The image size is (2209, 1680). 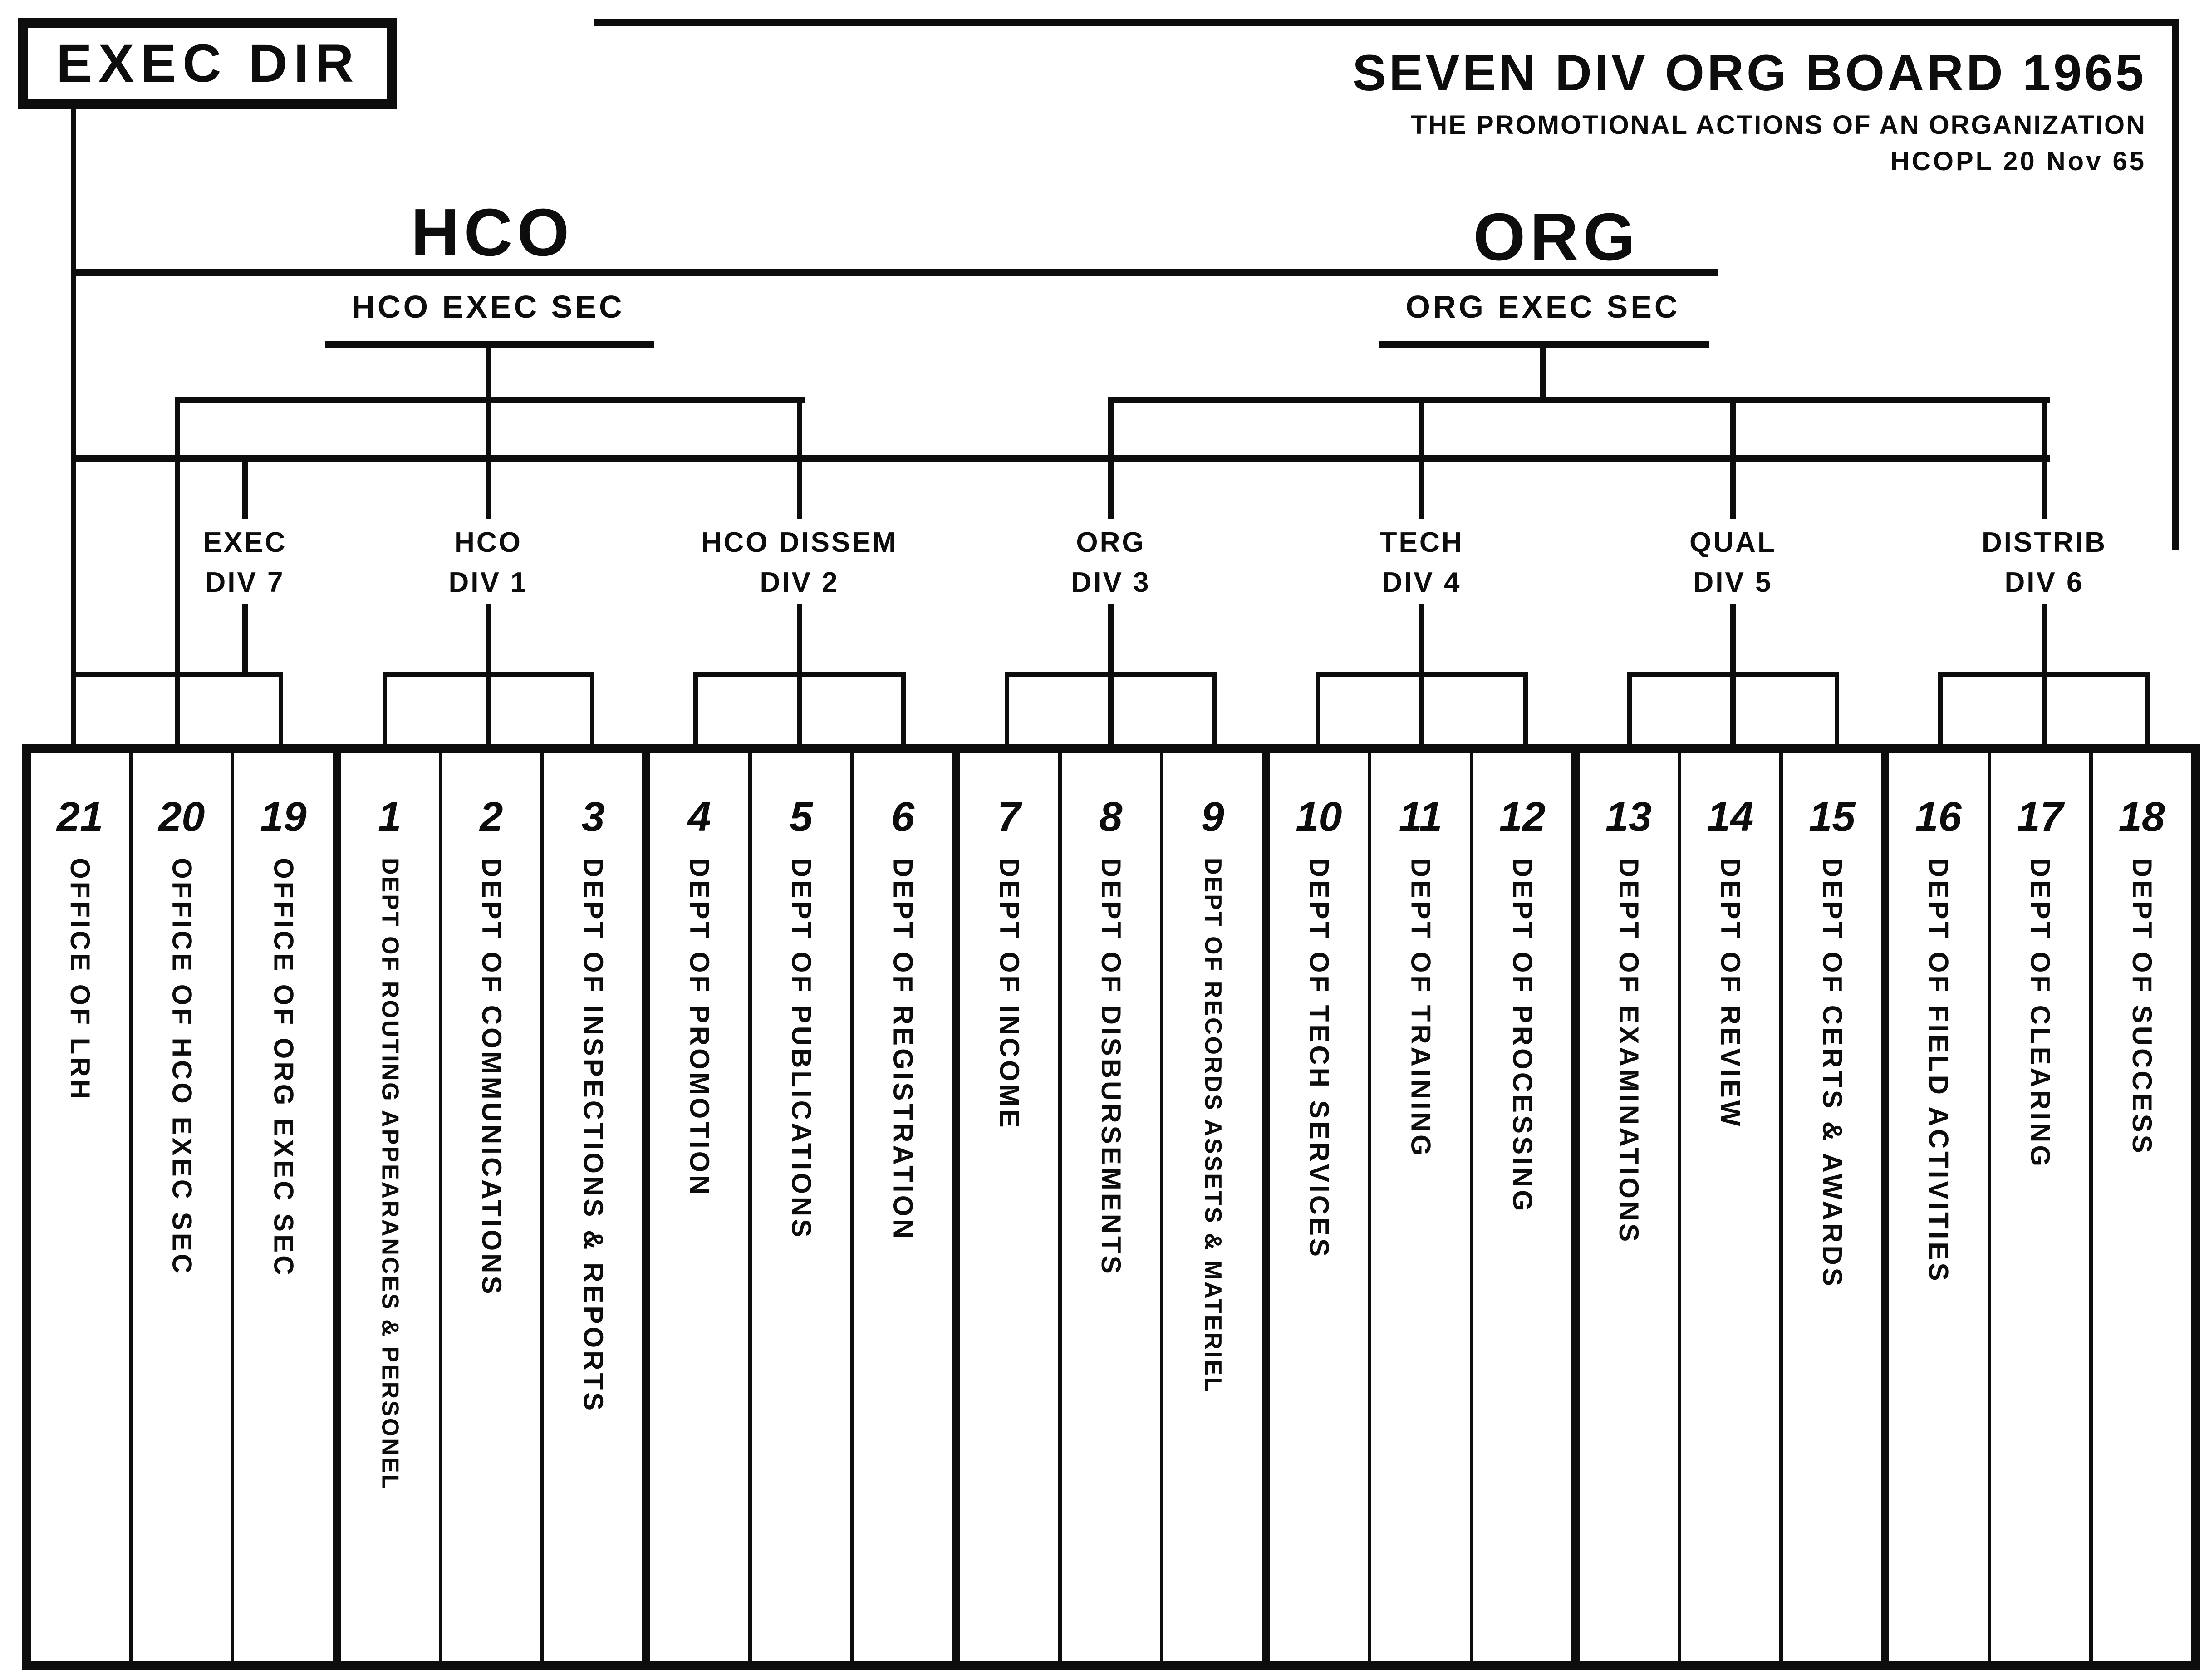 I want to click on dept-number: 2, so click(x=491, y=817).